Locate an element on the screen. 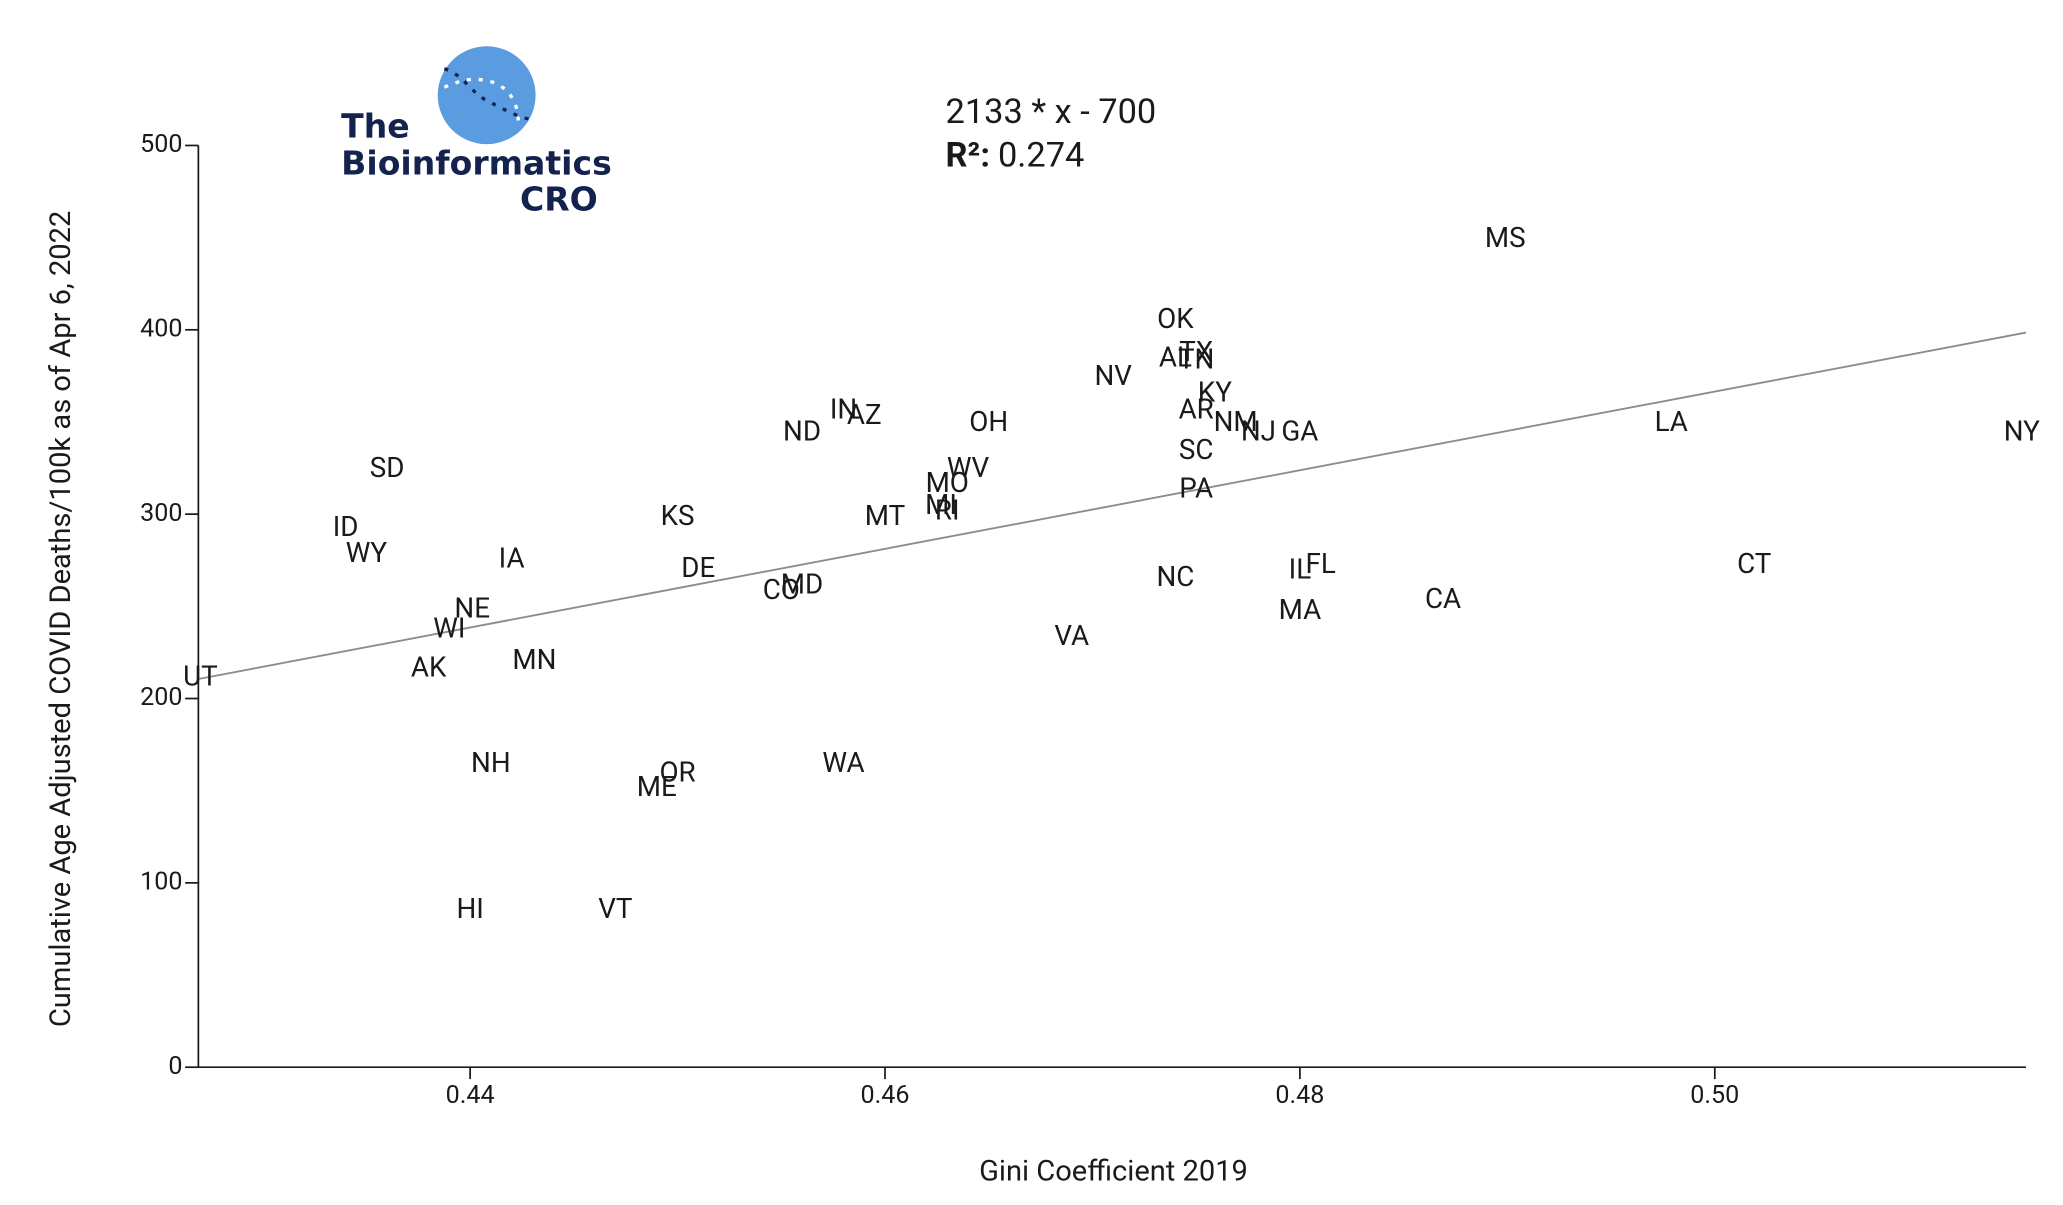 The height and width of the screenshot is (1205, 2063). x-axis-label: Gini Coefficient 2019 is located at coordinates (1113, 1172).